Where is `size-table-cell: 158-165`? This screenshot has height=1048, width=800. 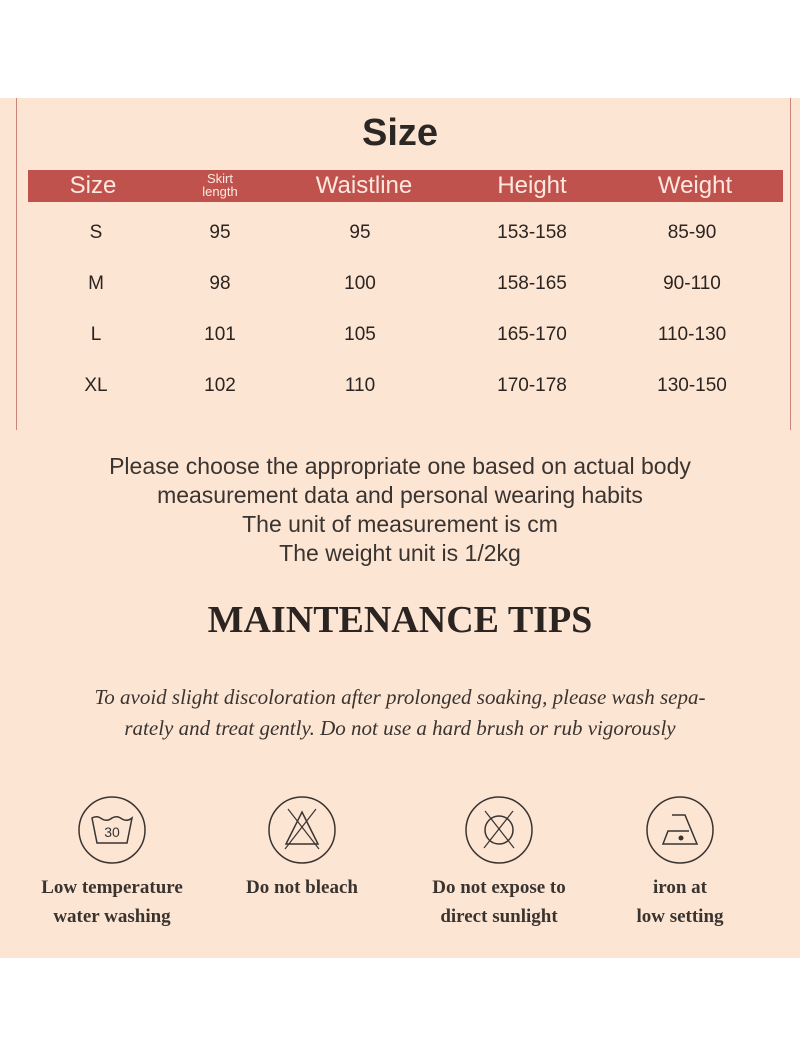 size-table-cell: 158-165 is located at coordinates (532, 283).